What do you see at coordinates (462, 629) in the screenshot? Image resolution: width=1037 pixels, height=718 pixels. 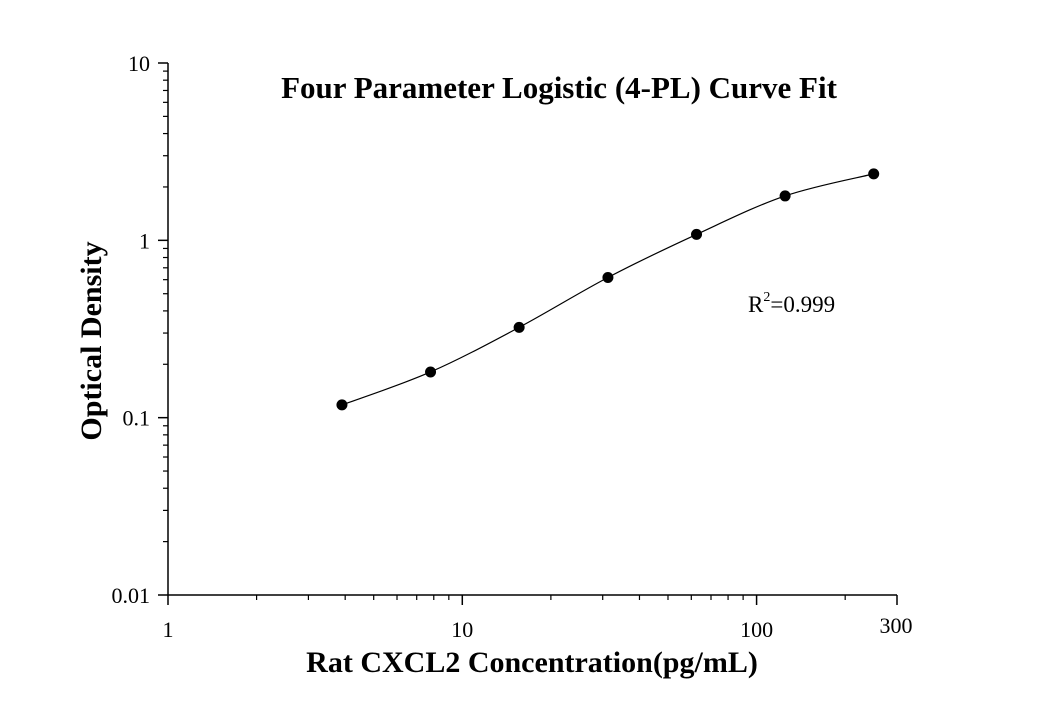 I see `x-tick-label: 10` at bounding box center [462, 629].